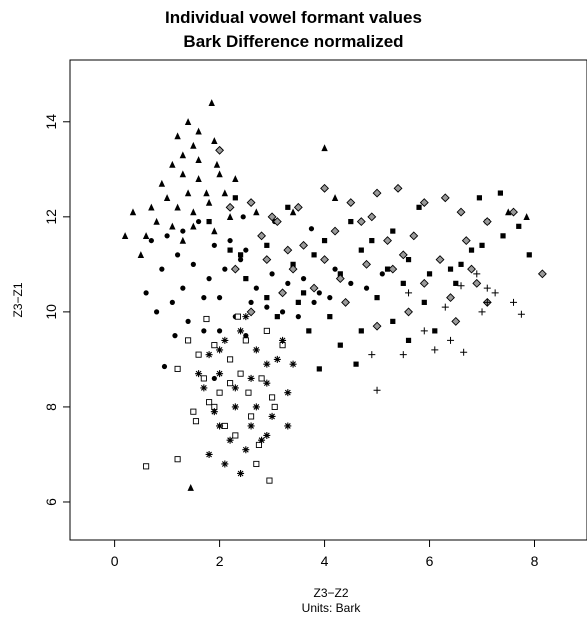  Describe the element at coordinates (293, 17) in the screenshot. I see `chart-title: Individual vowel formant values` at that location.